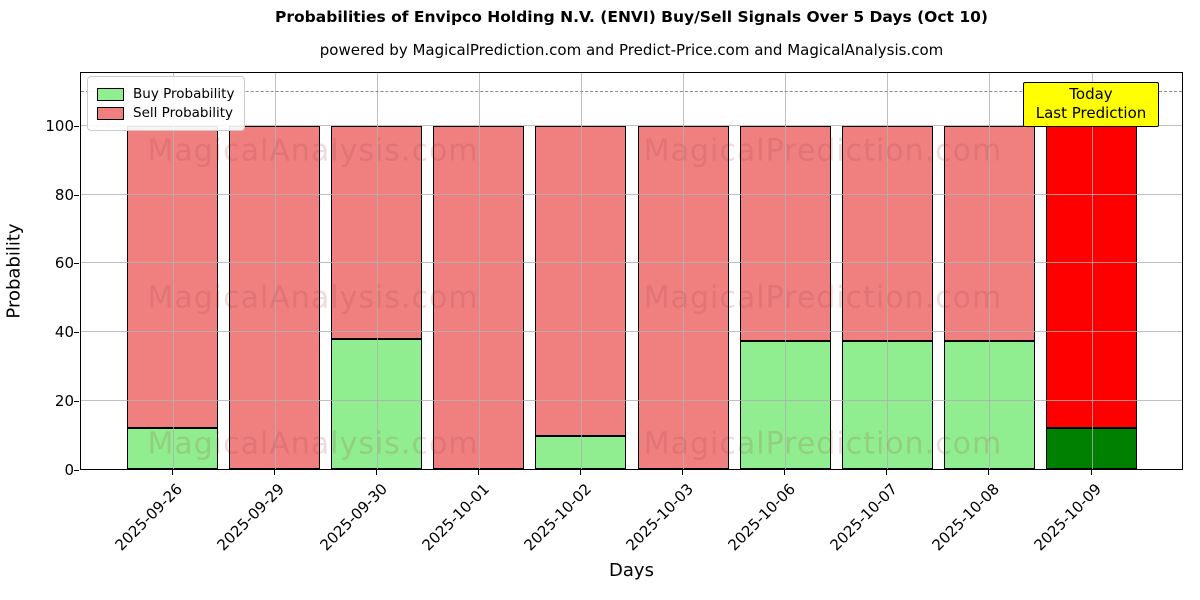  What do you see at coordinates (110, 94) in the screenshot?
I see `buy-swatch-icon` at bounding box center [110, 94].